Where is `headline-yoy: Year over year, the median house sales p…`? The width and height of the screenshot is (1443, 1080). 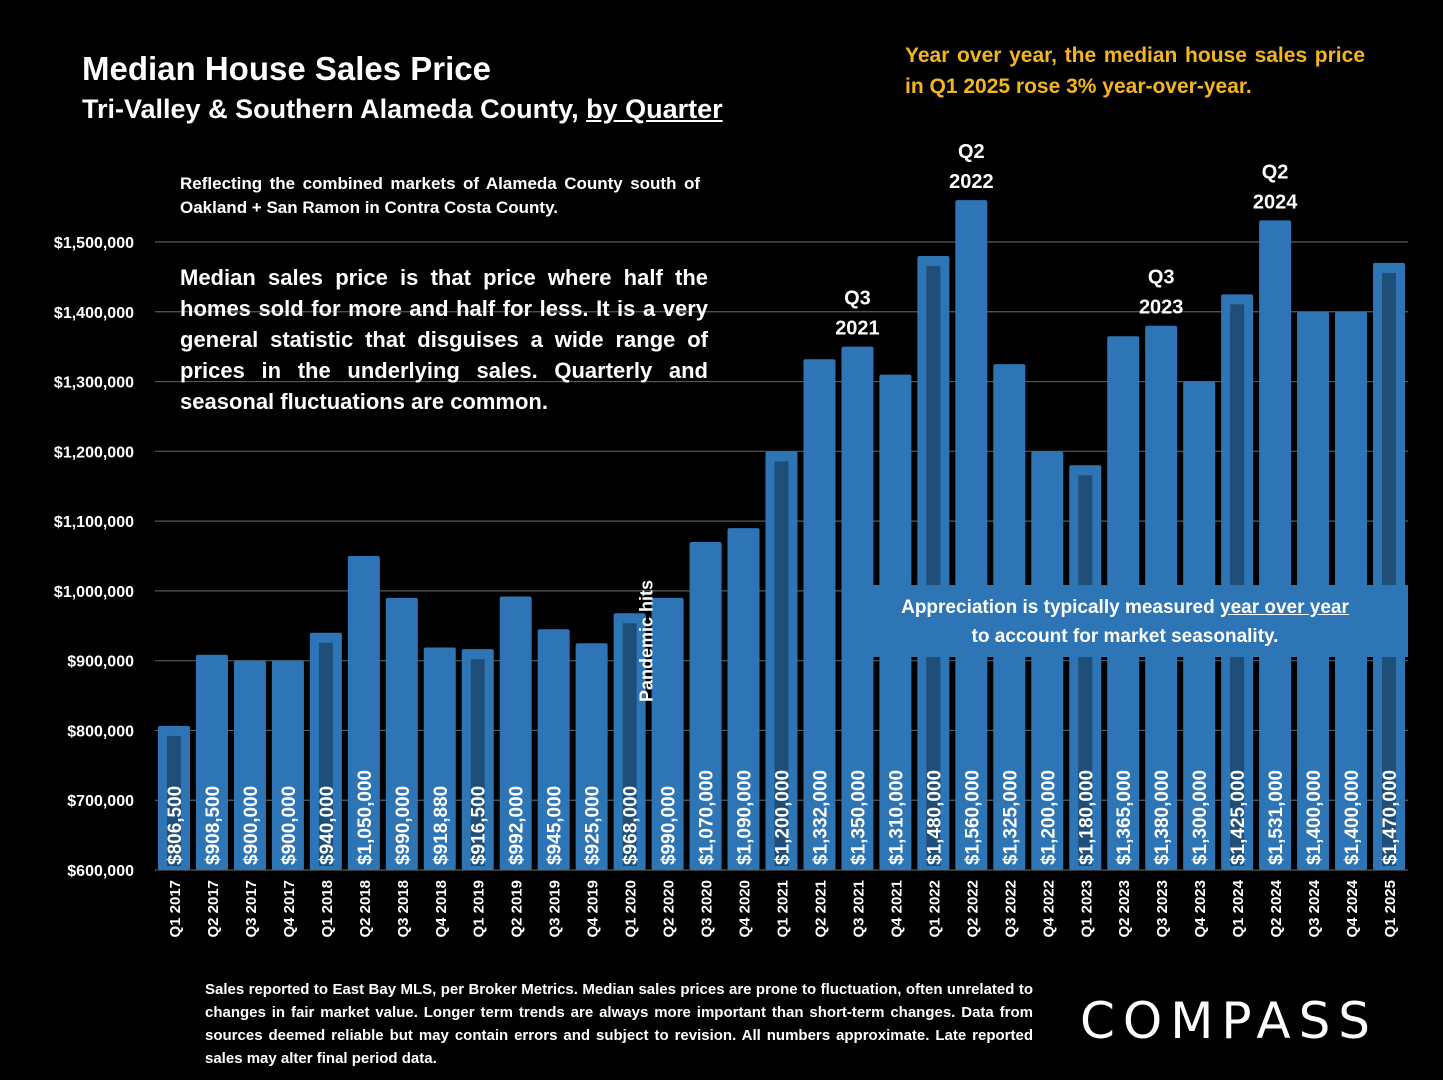
headline-yoy: Year over year, the median house sales p… is located at coordinates (1135, 71).